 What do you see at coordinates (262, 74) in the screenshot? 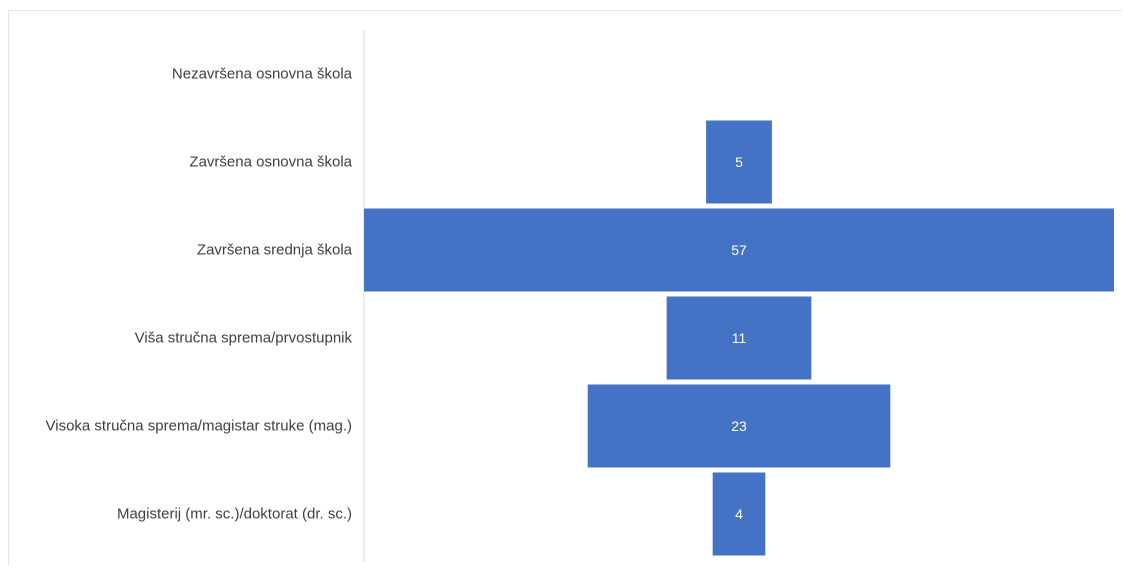
I see `category-label: Nezavršena osnovna škola` at bounding box center [262, 74].